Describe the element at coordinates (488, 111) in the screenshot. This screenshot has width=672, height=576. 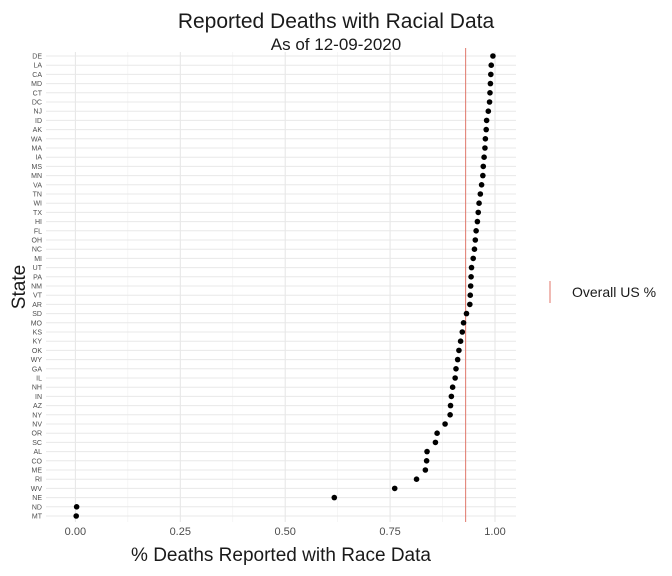
I see `data-point-nj` at that location.